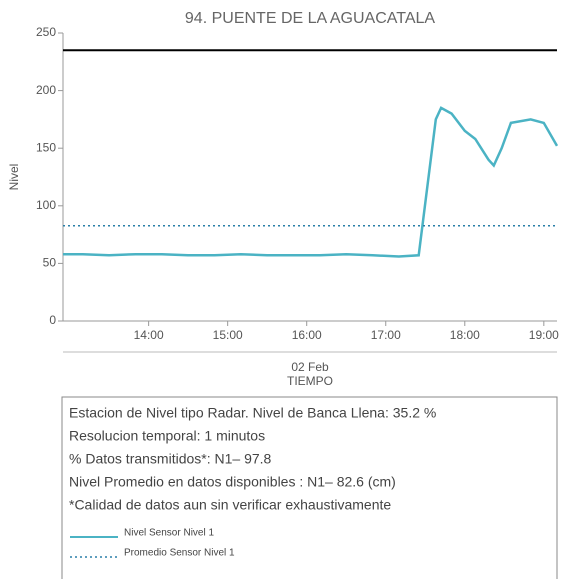  Describe the element at coordinates (228, 335) in the screenshot. I see `x-tick-label: 15:00` at that location.